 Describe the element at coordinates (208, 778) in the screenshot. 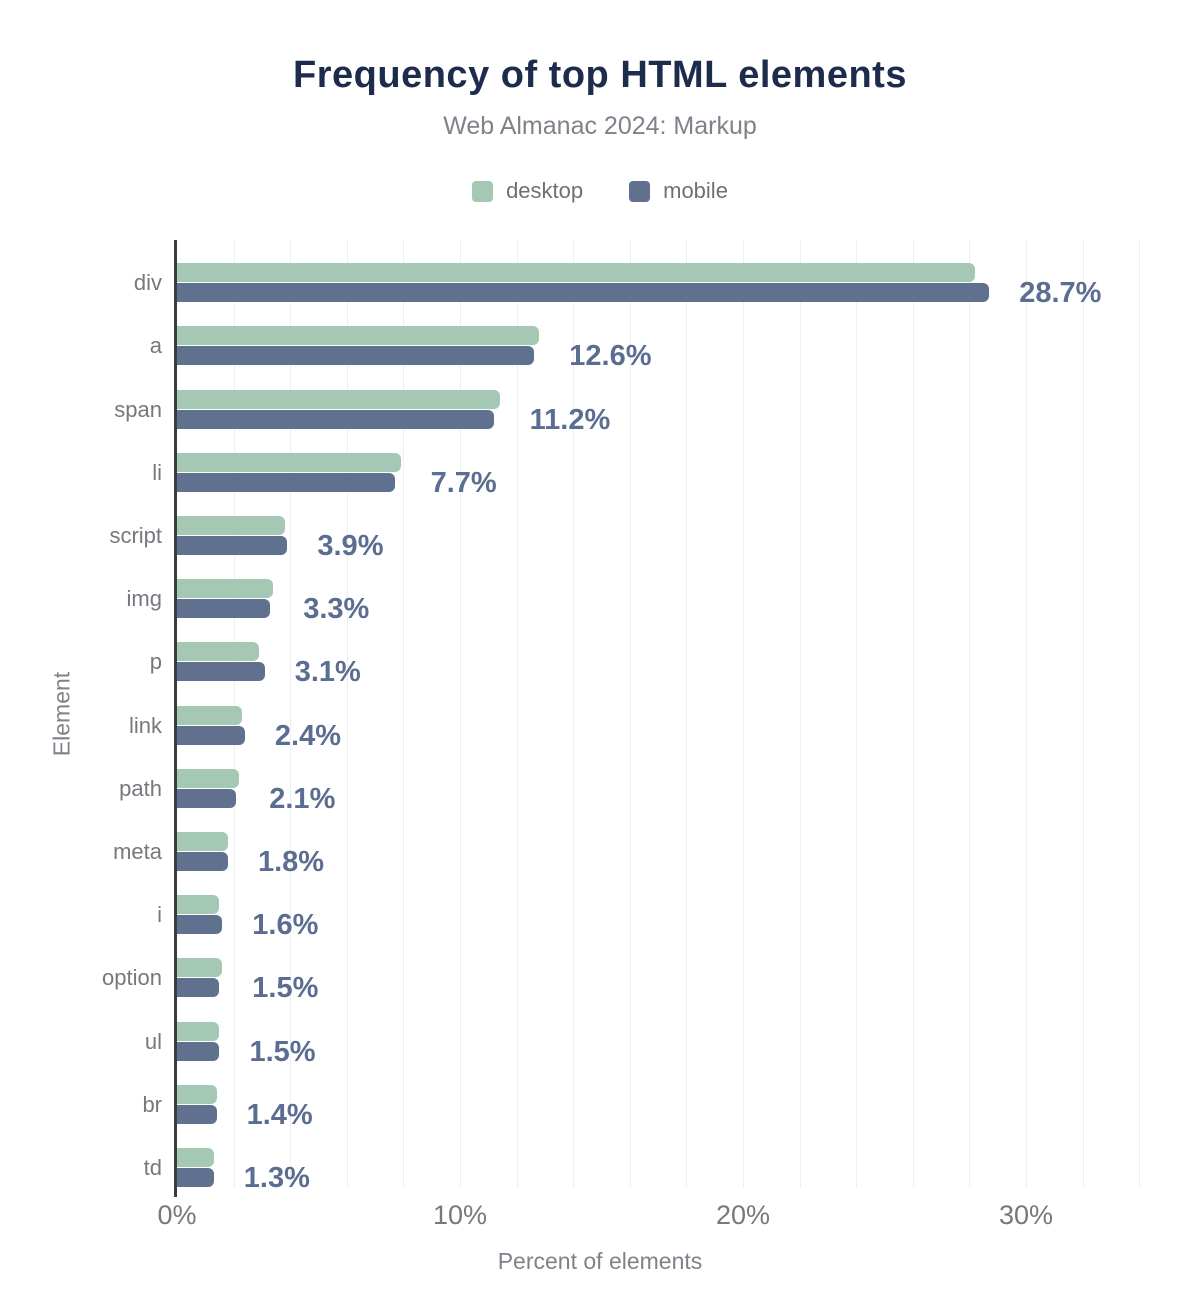

I see `bar-desktop-path` at that location.